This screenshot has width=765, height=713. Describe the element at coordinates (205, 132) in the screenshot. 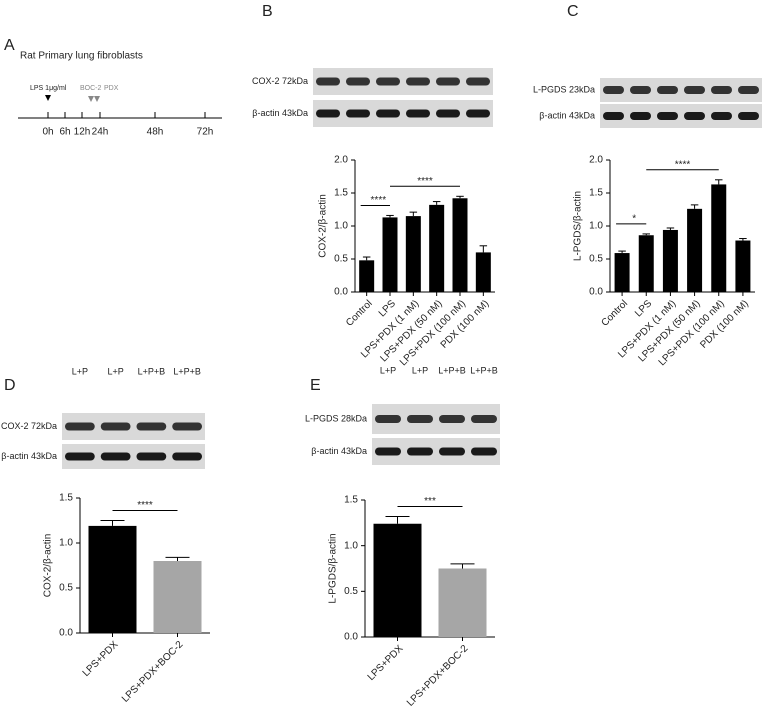

I see `time-label: 72h` at that location.